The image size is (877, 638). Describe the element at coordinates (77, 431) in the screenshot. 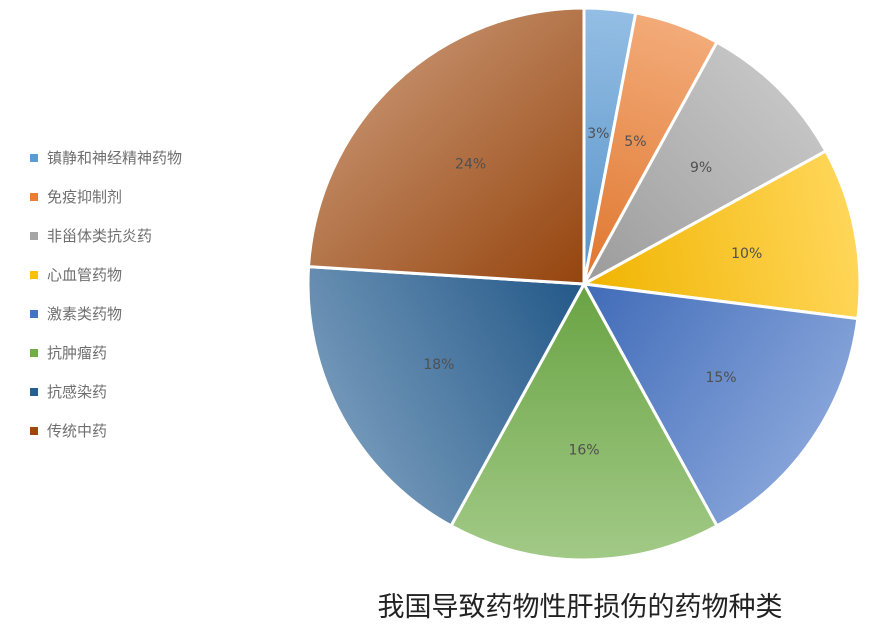

I see `legend-label-8: 传统中药` at that location.